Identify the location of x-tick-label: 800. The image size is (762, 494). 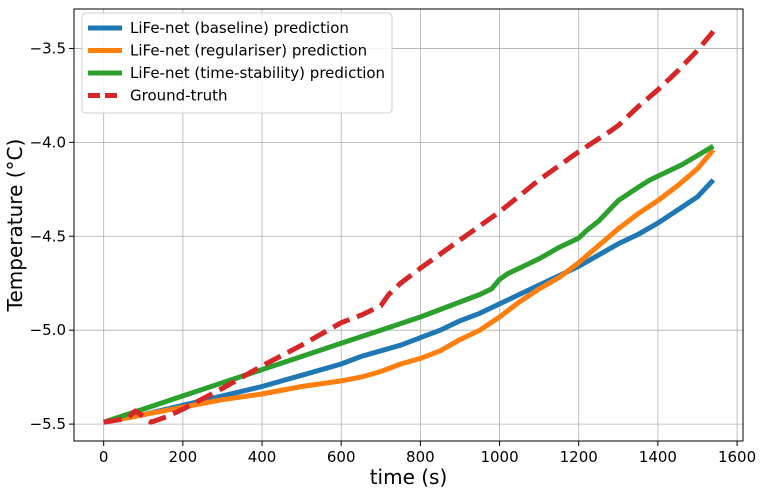
(420, 457).